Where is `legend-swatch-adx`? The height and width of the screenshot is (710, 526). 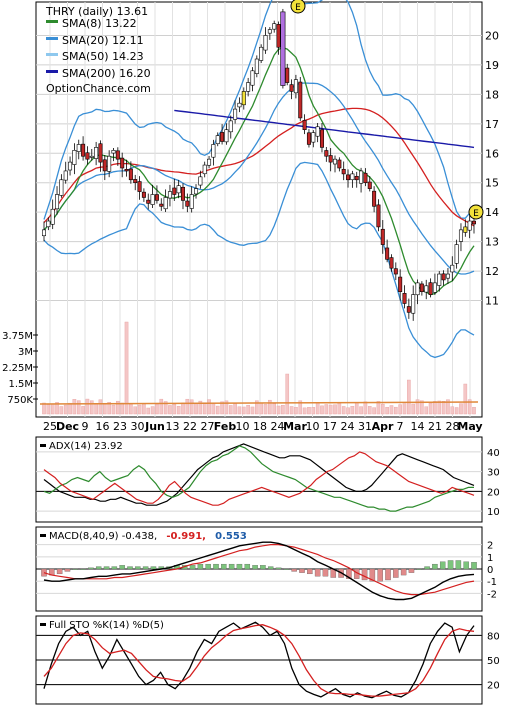 legend-swatch-adx is located at coordinates (43, 445).